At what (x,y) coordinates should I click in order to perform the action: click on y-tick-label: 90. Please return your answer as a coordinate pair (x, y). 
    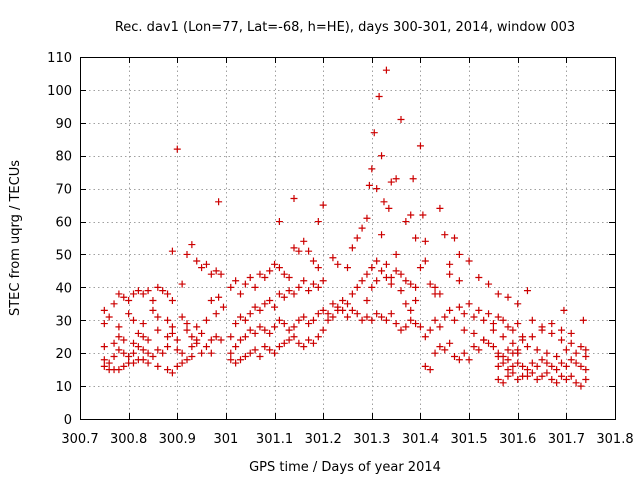
    Looking at the image, I should click on (63, 124).